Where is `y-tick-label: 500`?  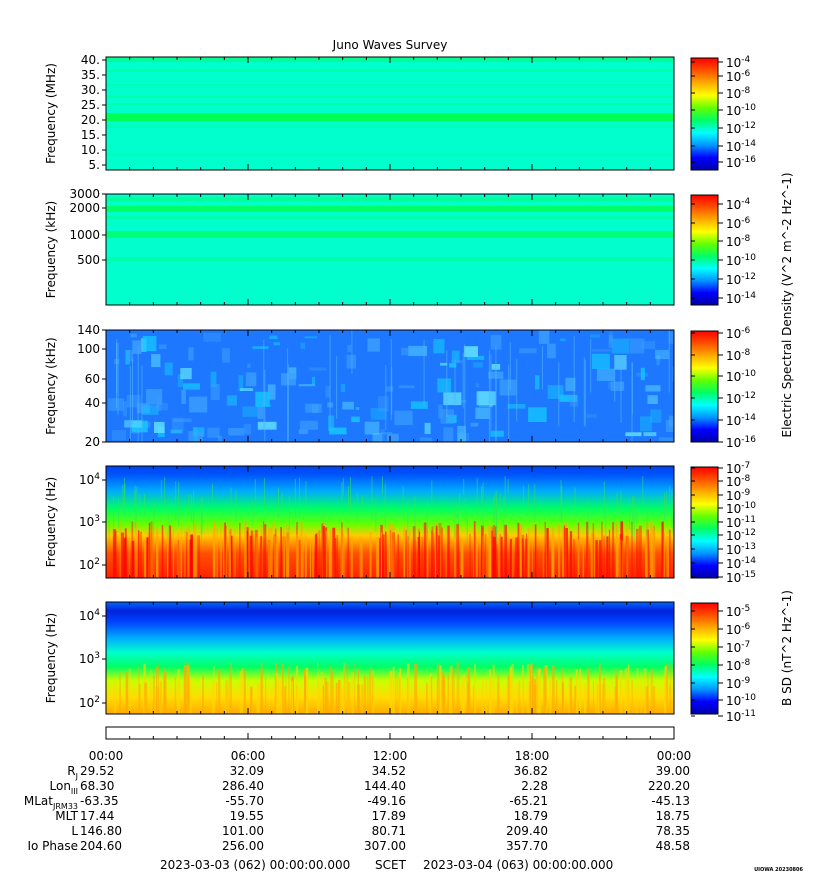 y-tick-label: 500 is located at coordinates (88, 260).